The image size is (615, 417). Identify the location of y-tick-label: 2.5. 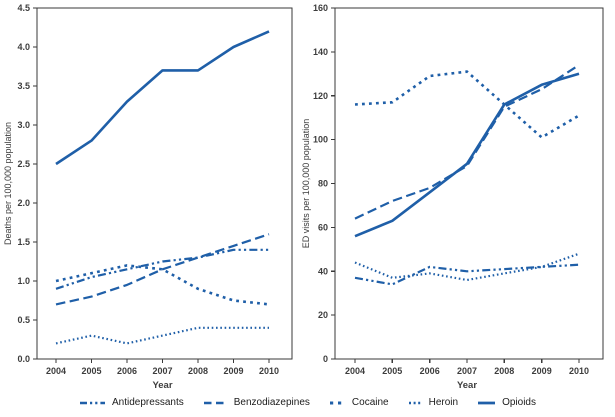
(23, 164).